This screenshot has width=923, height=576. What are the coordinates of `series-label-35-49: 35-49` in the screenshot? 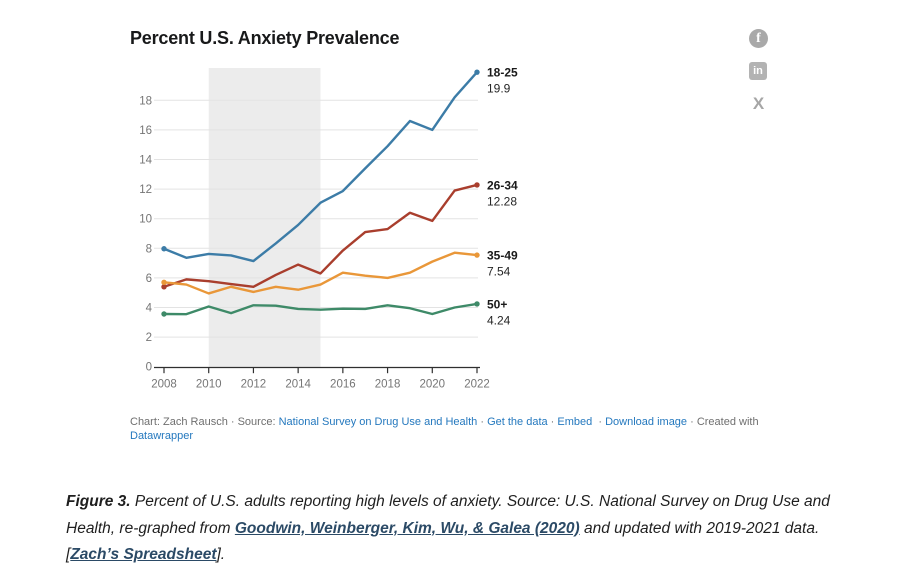 It's located at (502, 256).